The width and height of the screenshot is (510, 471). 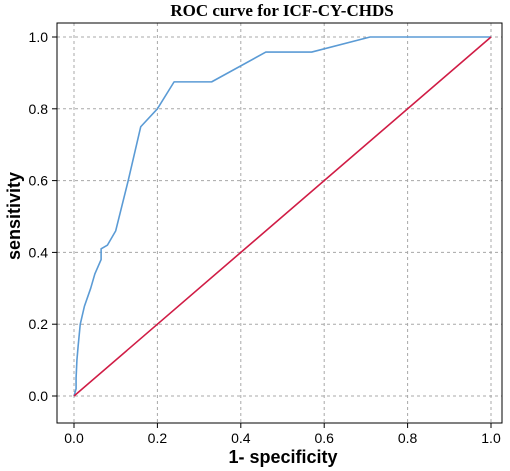 I want to click on x-tick-label: 0.6, so click(x=324, y=438).